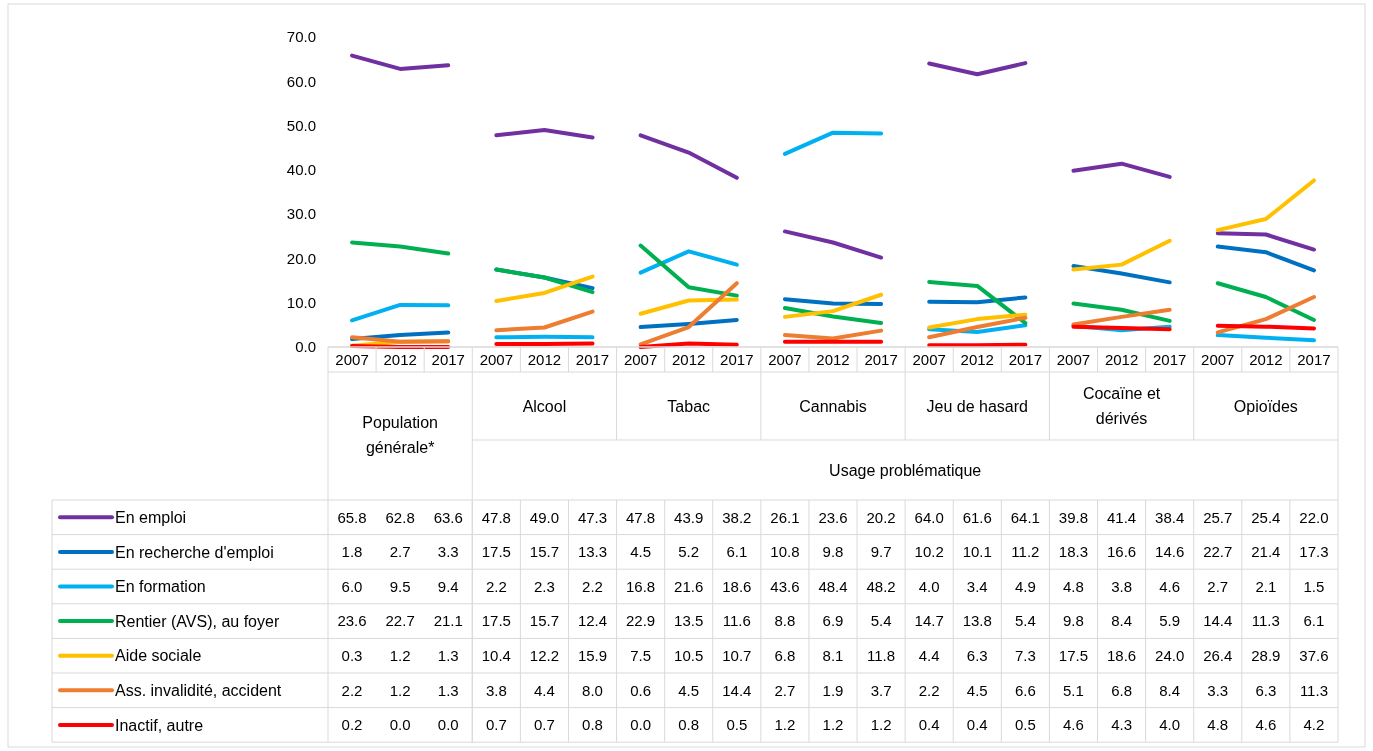 This screenshot has width=1373, height=751. What do you see at coordinates (785, 655) in the screenshot?
I see `data-label: 6.8` at bounding box center [785, 655].